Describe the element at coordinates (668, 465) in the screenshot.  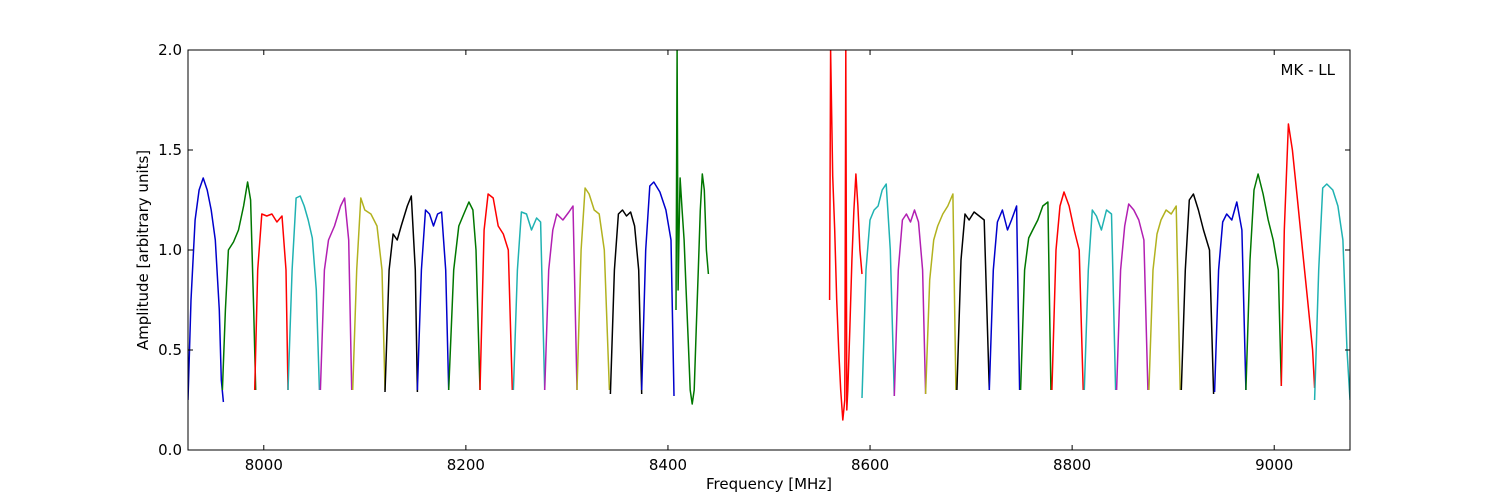
I see `x-tick-label: 8400` at that location.